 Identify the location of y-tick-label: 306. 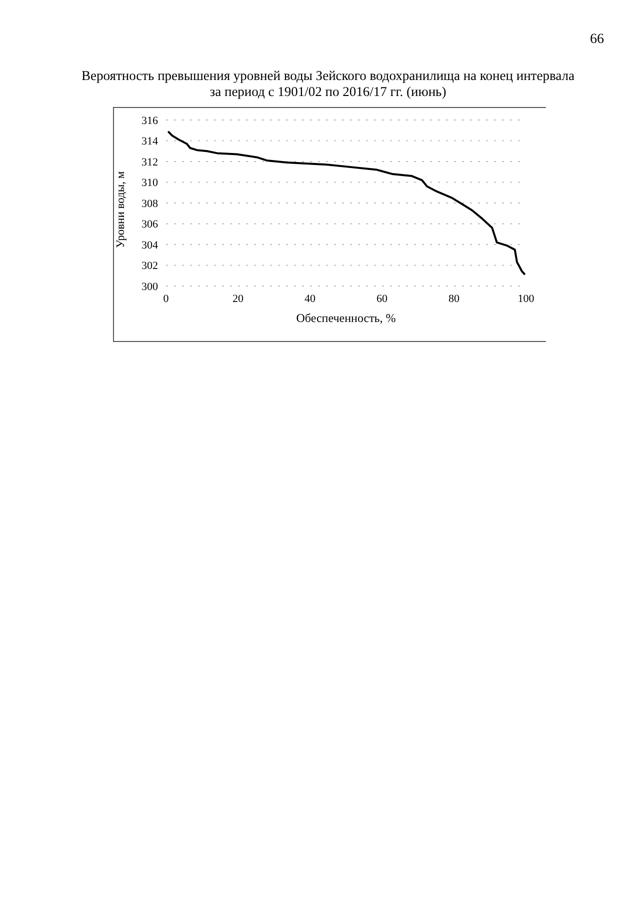
(150, 224).